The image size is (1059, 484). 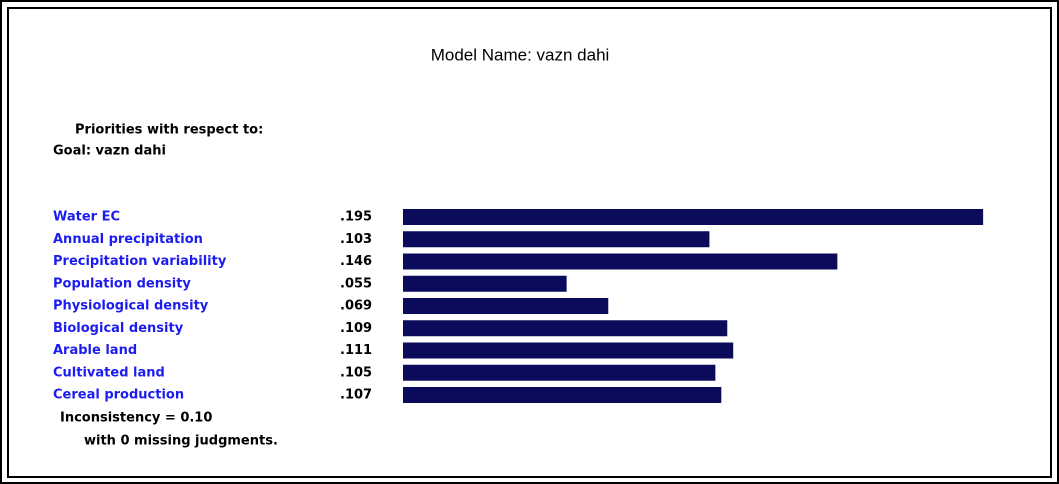 I want to click on category-label: Annual precipitation, so click(x=128, y=239).